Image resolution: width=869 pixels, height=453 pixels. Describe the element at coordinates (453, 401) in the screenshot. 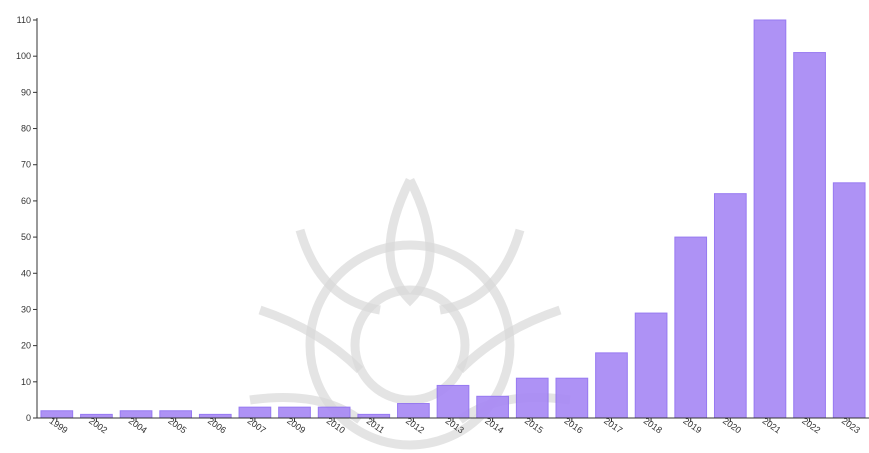

I see `bar-2013` at that location.